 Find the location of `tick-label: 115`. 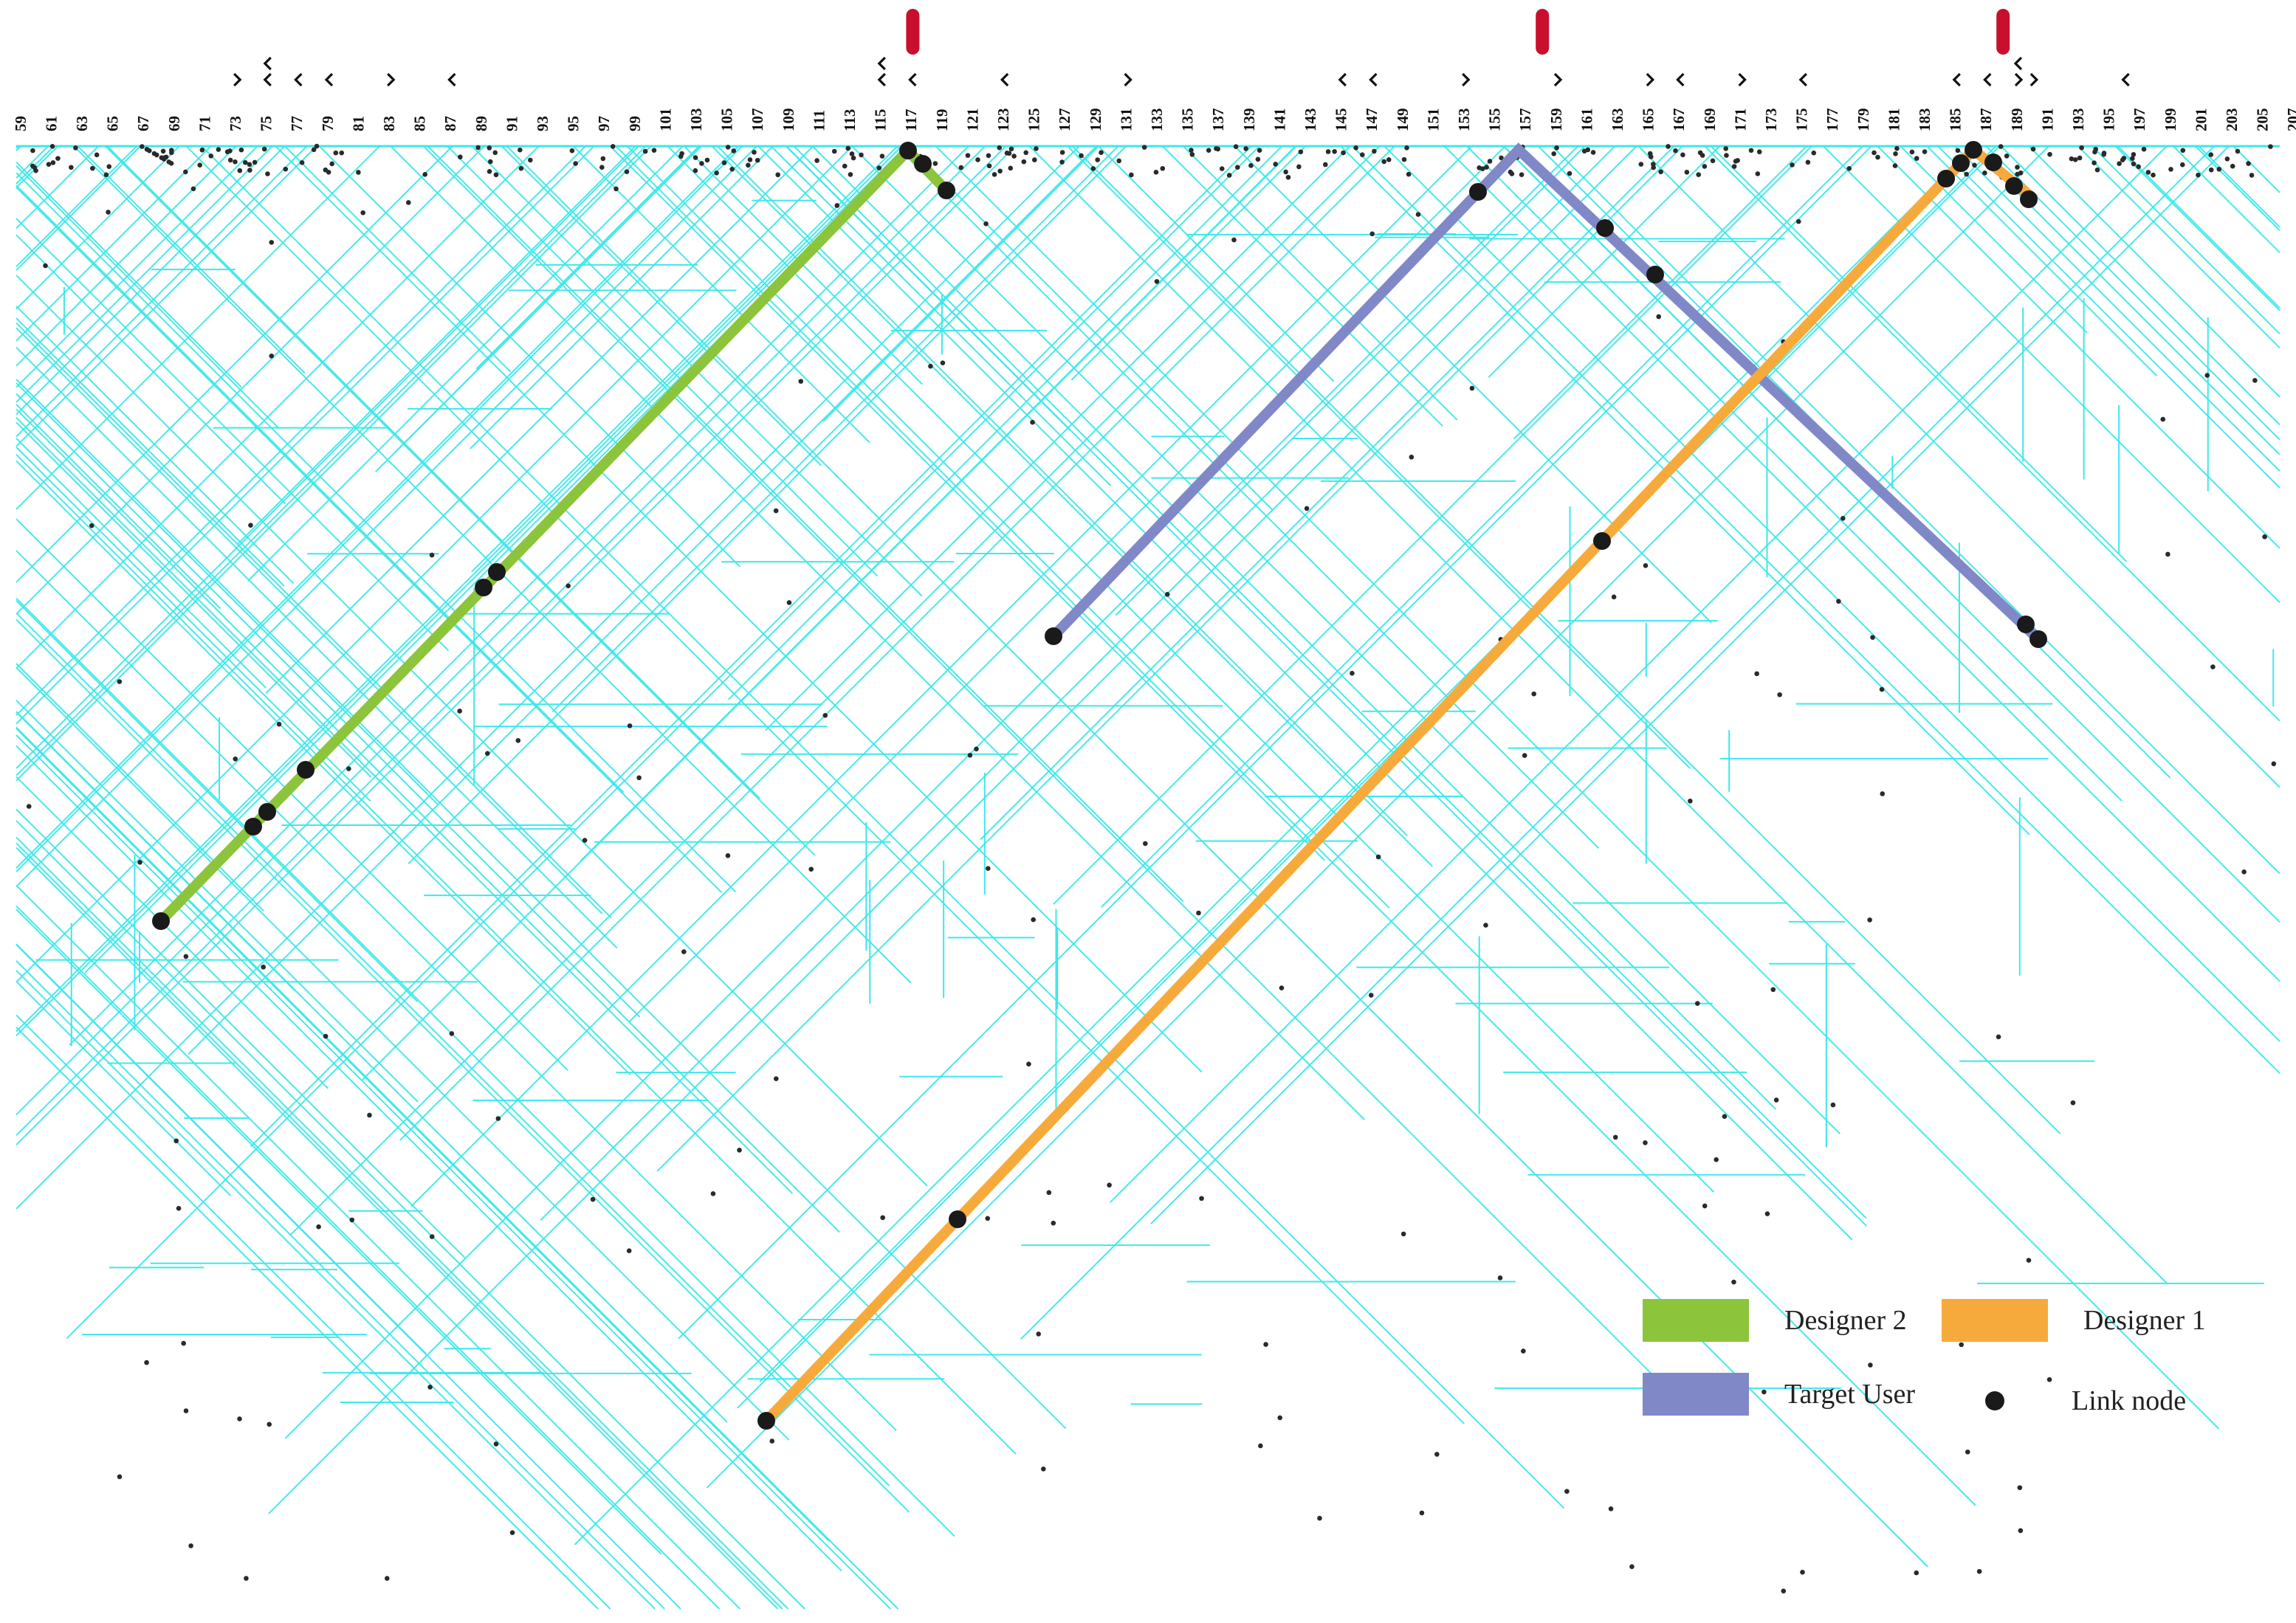

tick-label: 115 is located at coordinates (881, 120).